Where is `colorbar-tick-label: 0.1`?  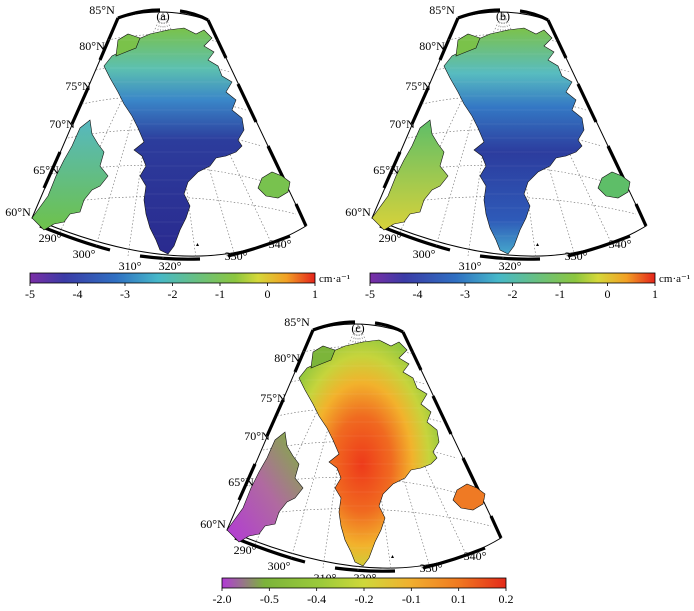 colorbar-tick-label: 0.1 is located at coordinates (458, 599).